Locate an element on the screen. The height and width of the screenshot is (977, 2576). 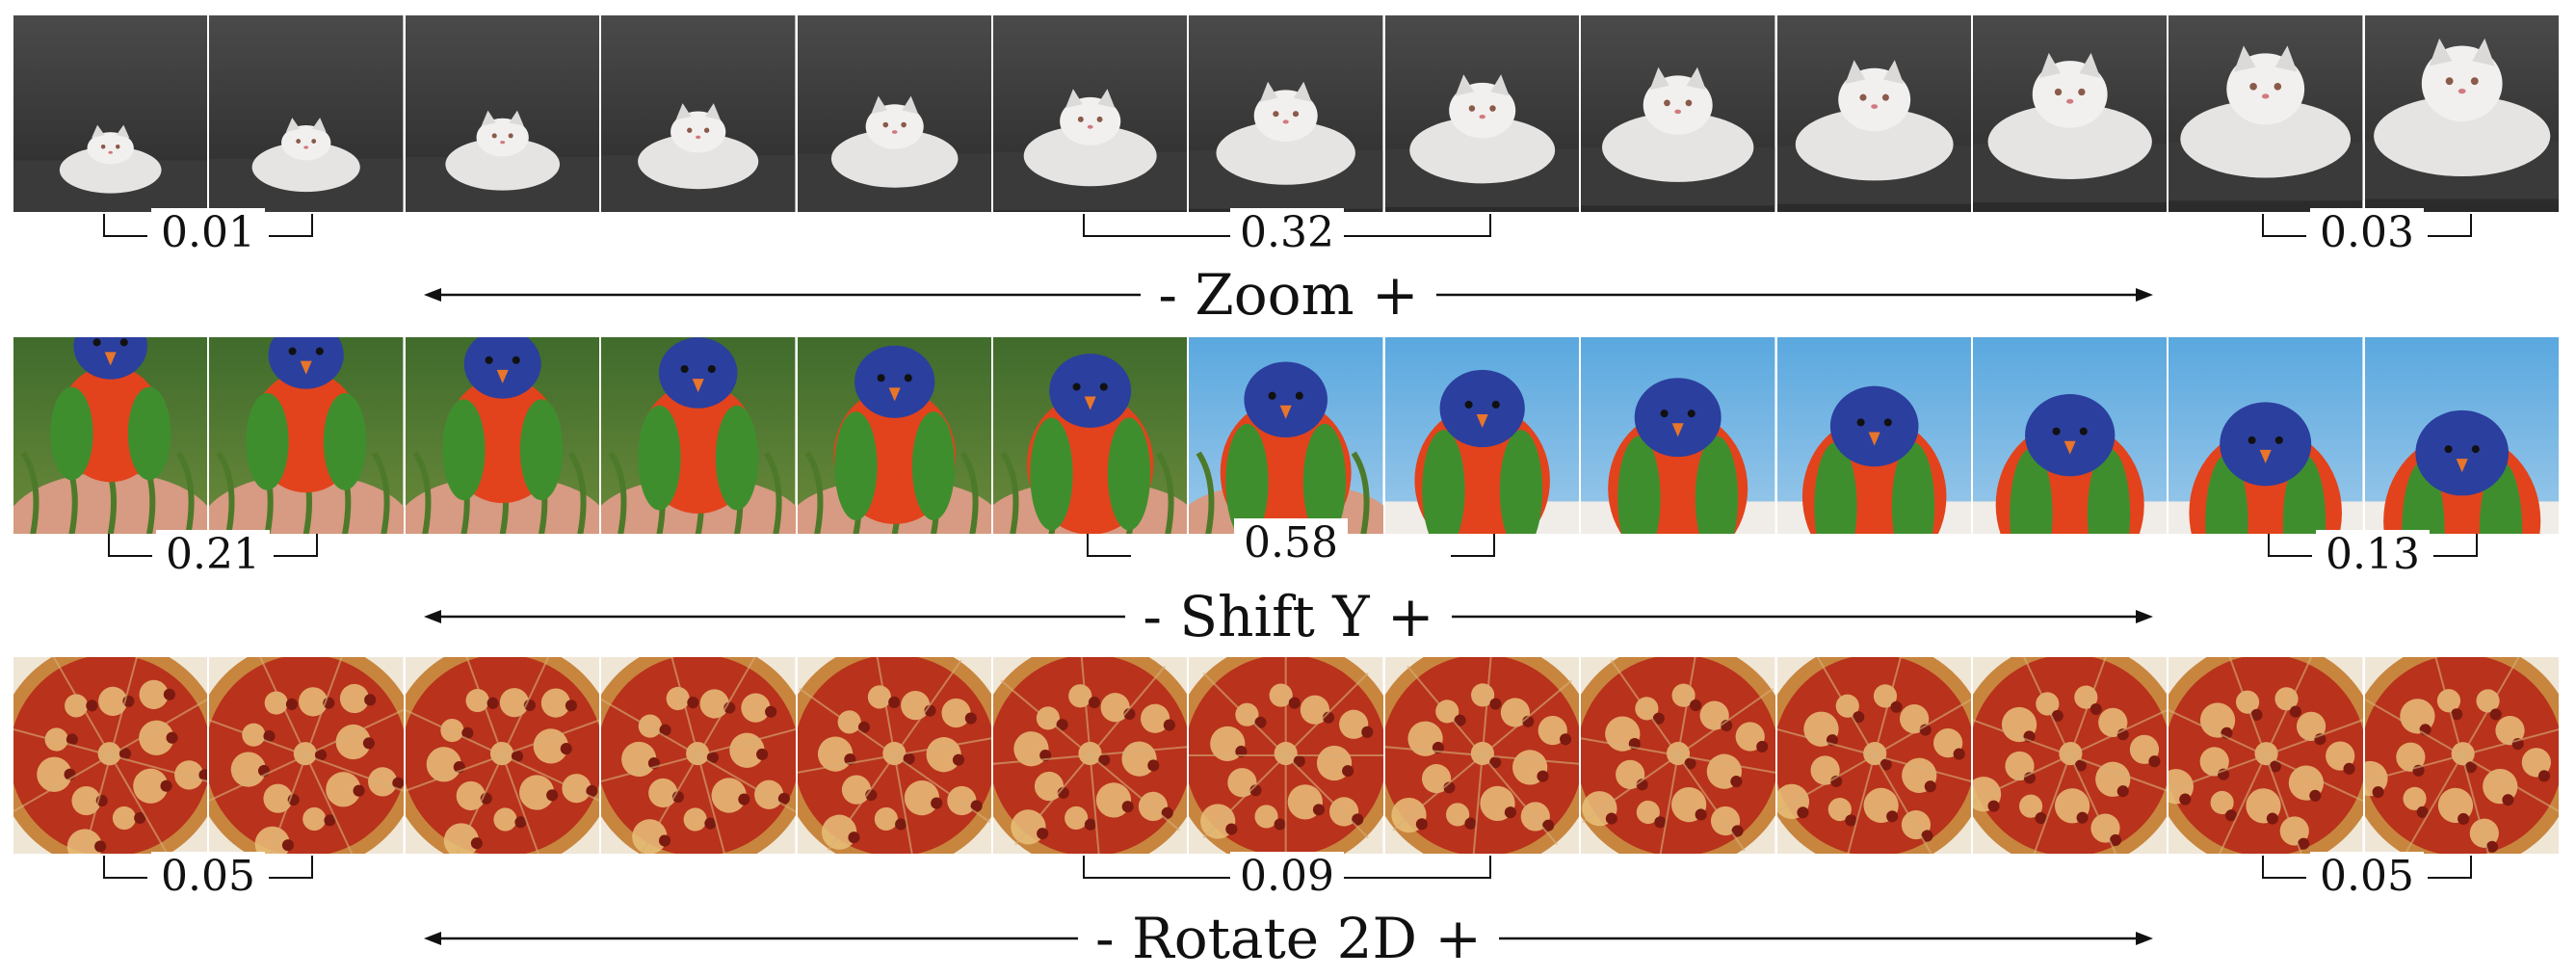
score-right: 0.05 is located at coordinates (2367, 877).